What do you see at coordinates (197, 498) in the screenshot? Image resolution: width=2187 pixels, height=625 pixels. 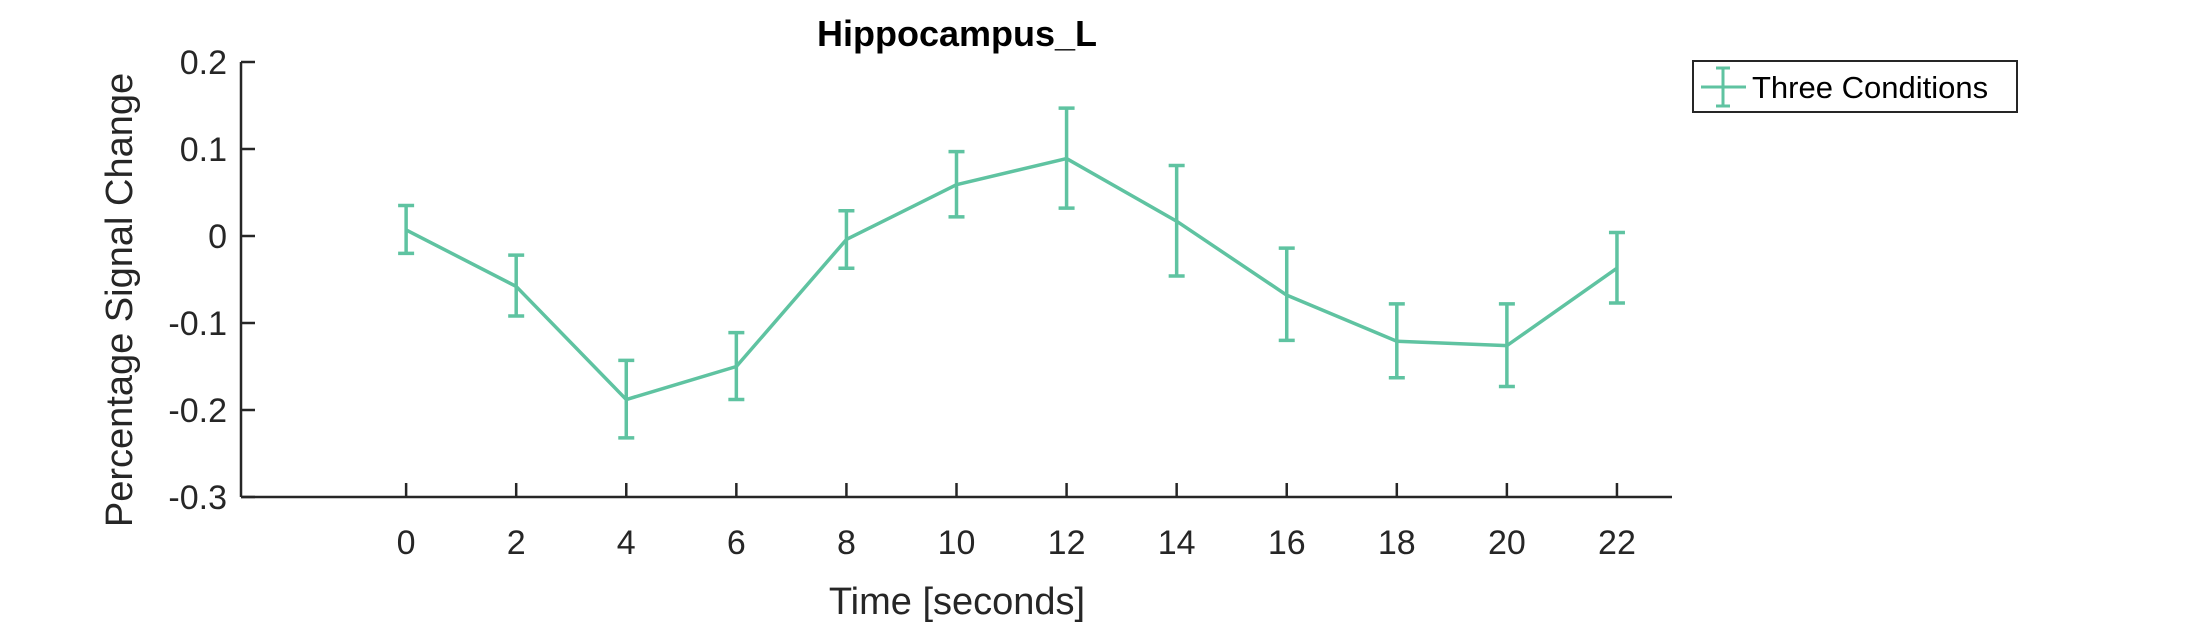 I see `y-tick-label: -0.3` at bounding box center [197, 498].